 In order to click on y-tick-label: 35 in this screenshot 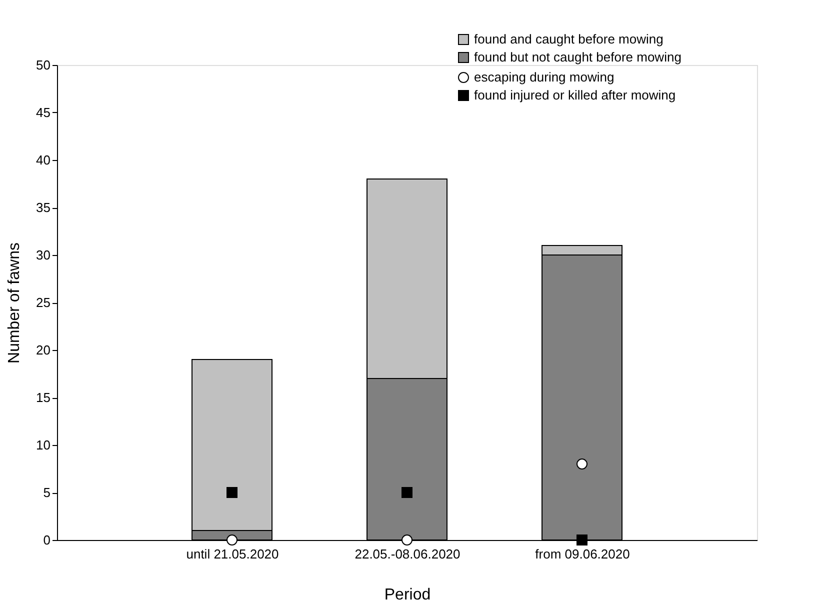, I will do `click(43, 207)`.